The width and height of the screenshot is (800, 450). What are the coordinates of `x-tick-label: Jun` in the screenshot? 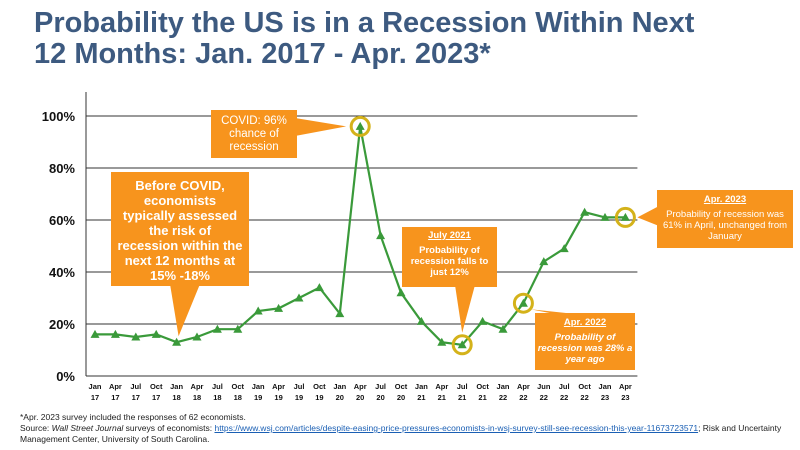 It's located at (544, 386).